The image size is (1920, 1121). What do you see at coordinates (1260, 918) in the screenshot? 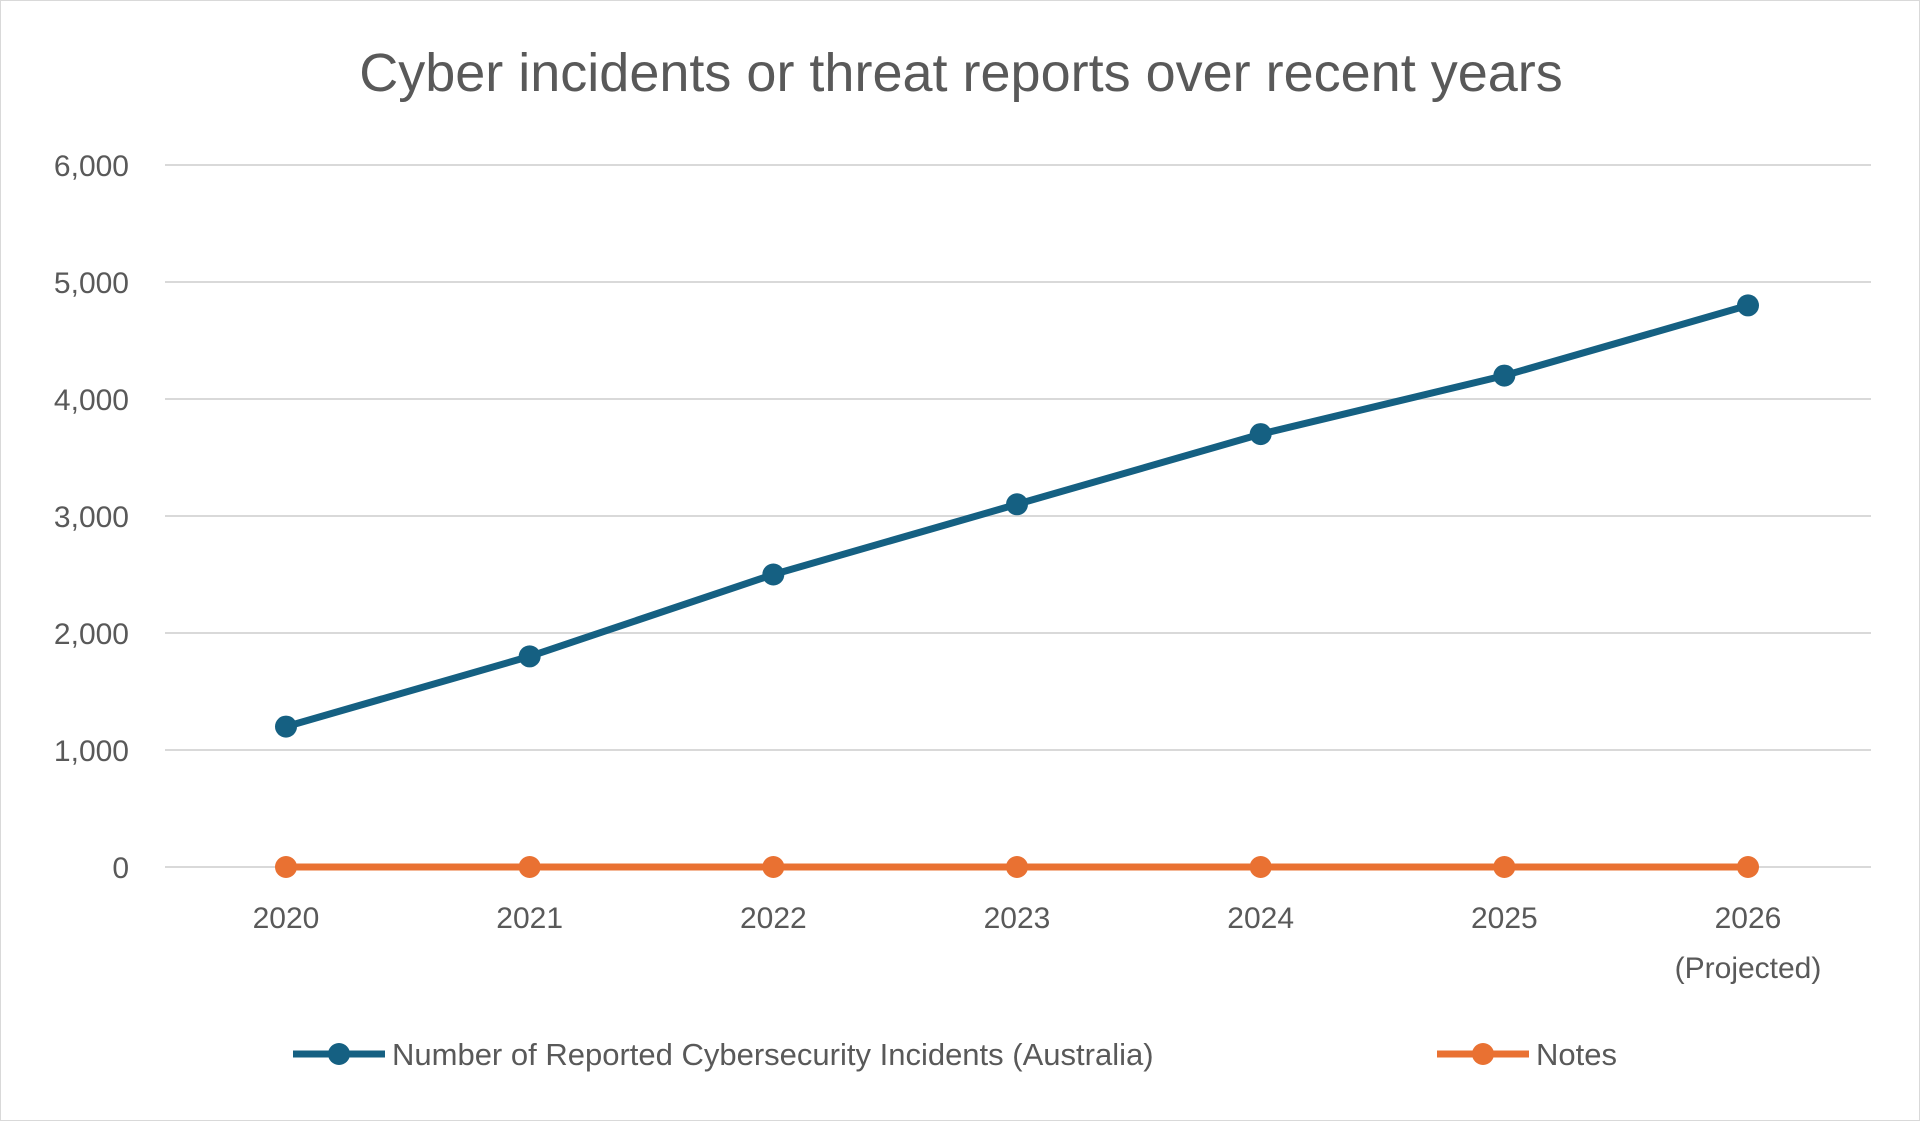
I see `x-tick-label: 2024` at bounding box center [1260, 918].